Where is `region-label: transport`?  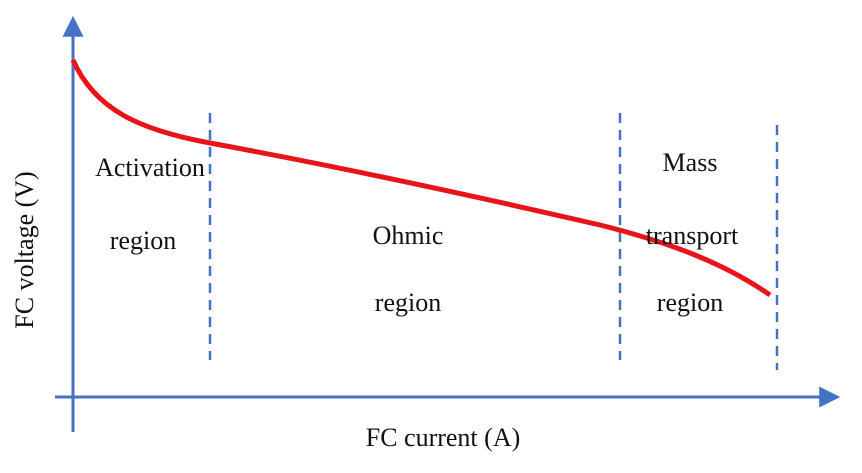
region-label: transport is located at coordinates (692, 235).